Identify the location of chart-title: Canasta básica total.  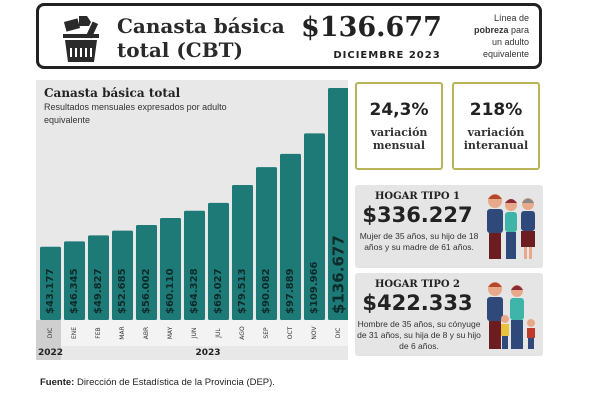
(112, 93).